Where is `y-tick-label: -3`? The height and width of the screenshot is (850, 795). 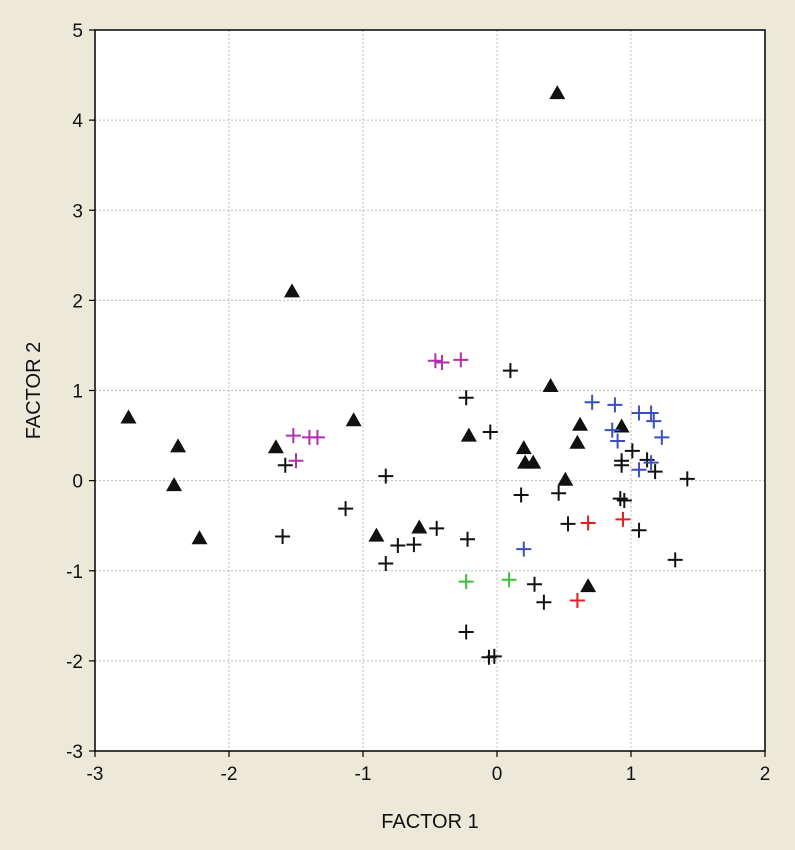 y-tick-label: -3 is located at coordinates (74, 752).